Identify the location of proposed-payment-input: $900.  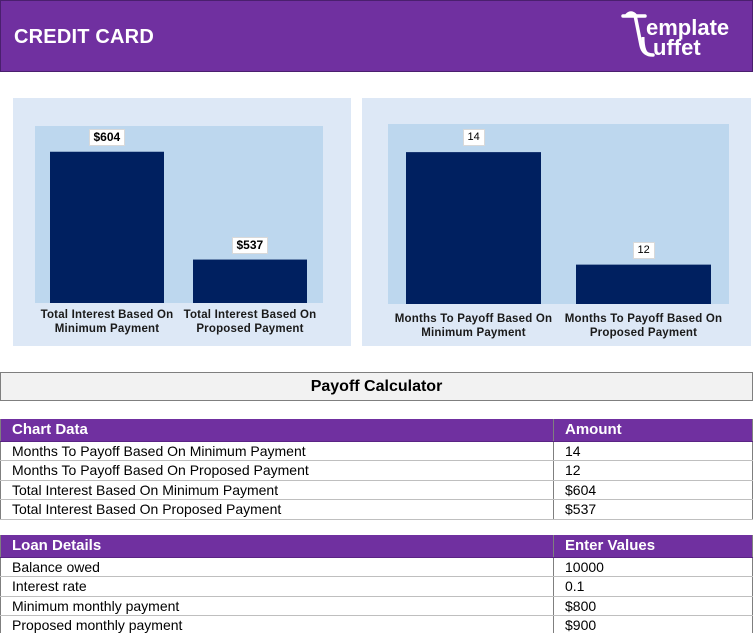
(653, 624).